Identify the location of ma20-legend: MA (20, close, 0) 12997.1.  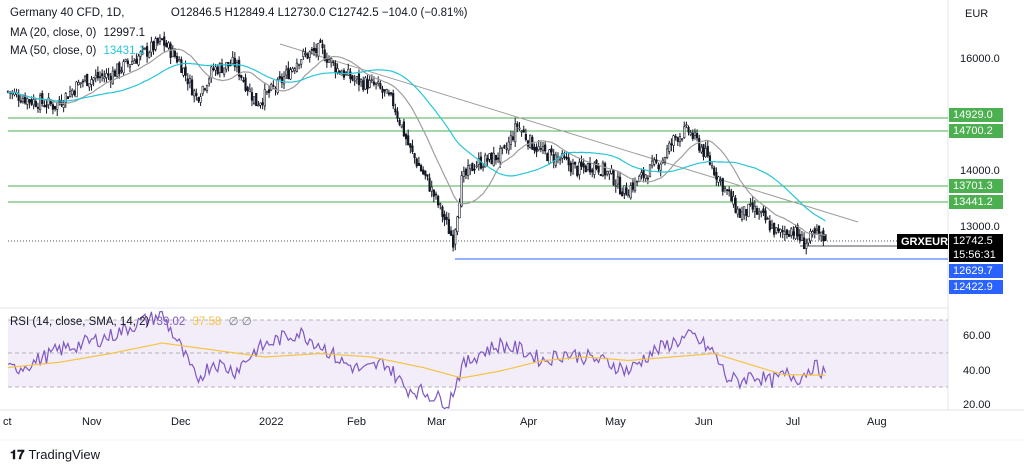
(77, 33).